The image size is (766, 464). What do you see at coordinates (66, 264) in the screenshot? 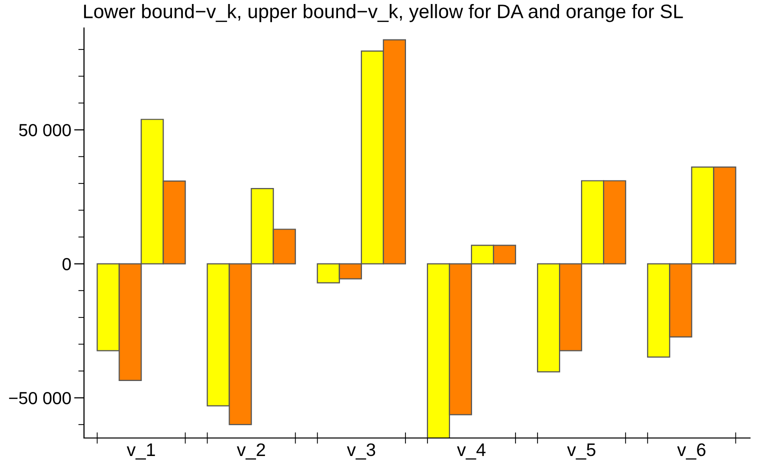
I see `y-tick-label: 0` at bounding box center [66, 264].